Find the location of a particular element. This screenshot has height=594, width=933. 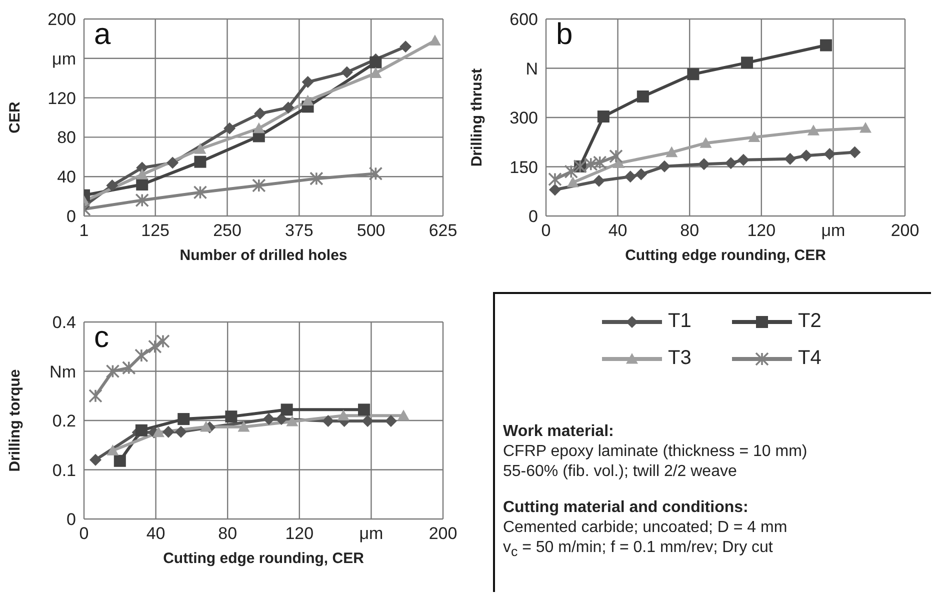

x-tick-label: 125 is located at coordinates (155, 230).